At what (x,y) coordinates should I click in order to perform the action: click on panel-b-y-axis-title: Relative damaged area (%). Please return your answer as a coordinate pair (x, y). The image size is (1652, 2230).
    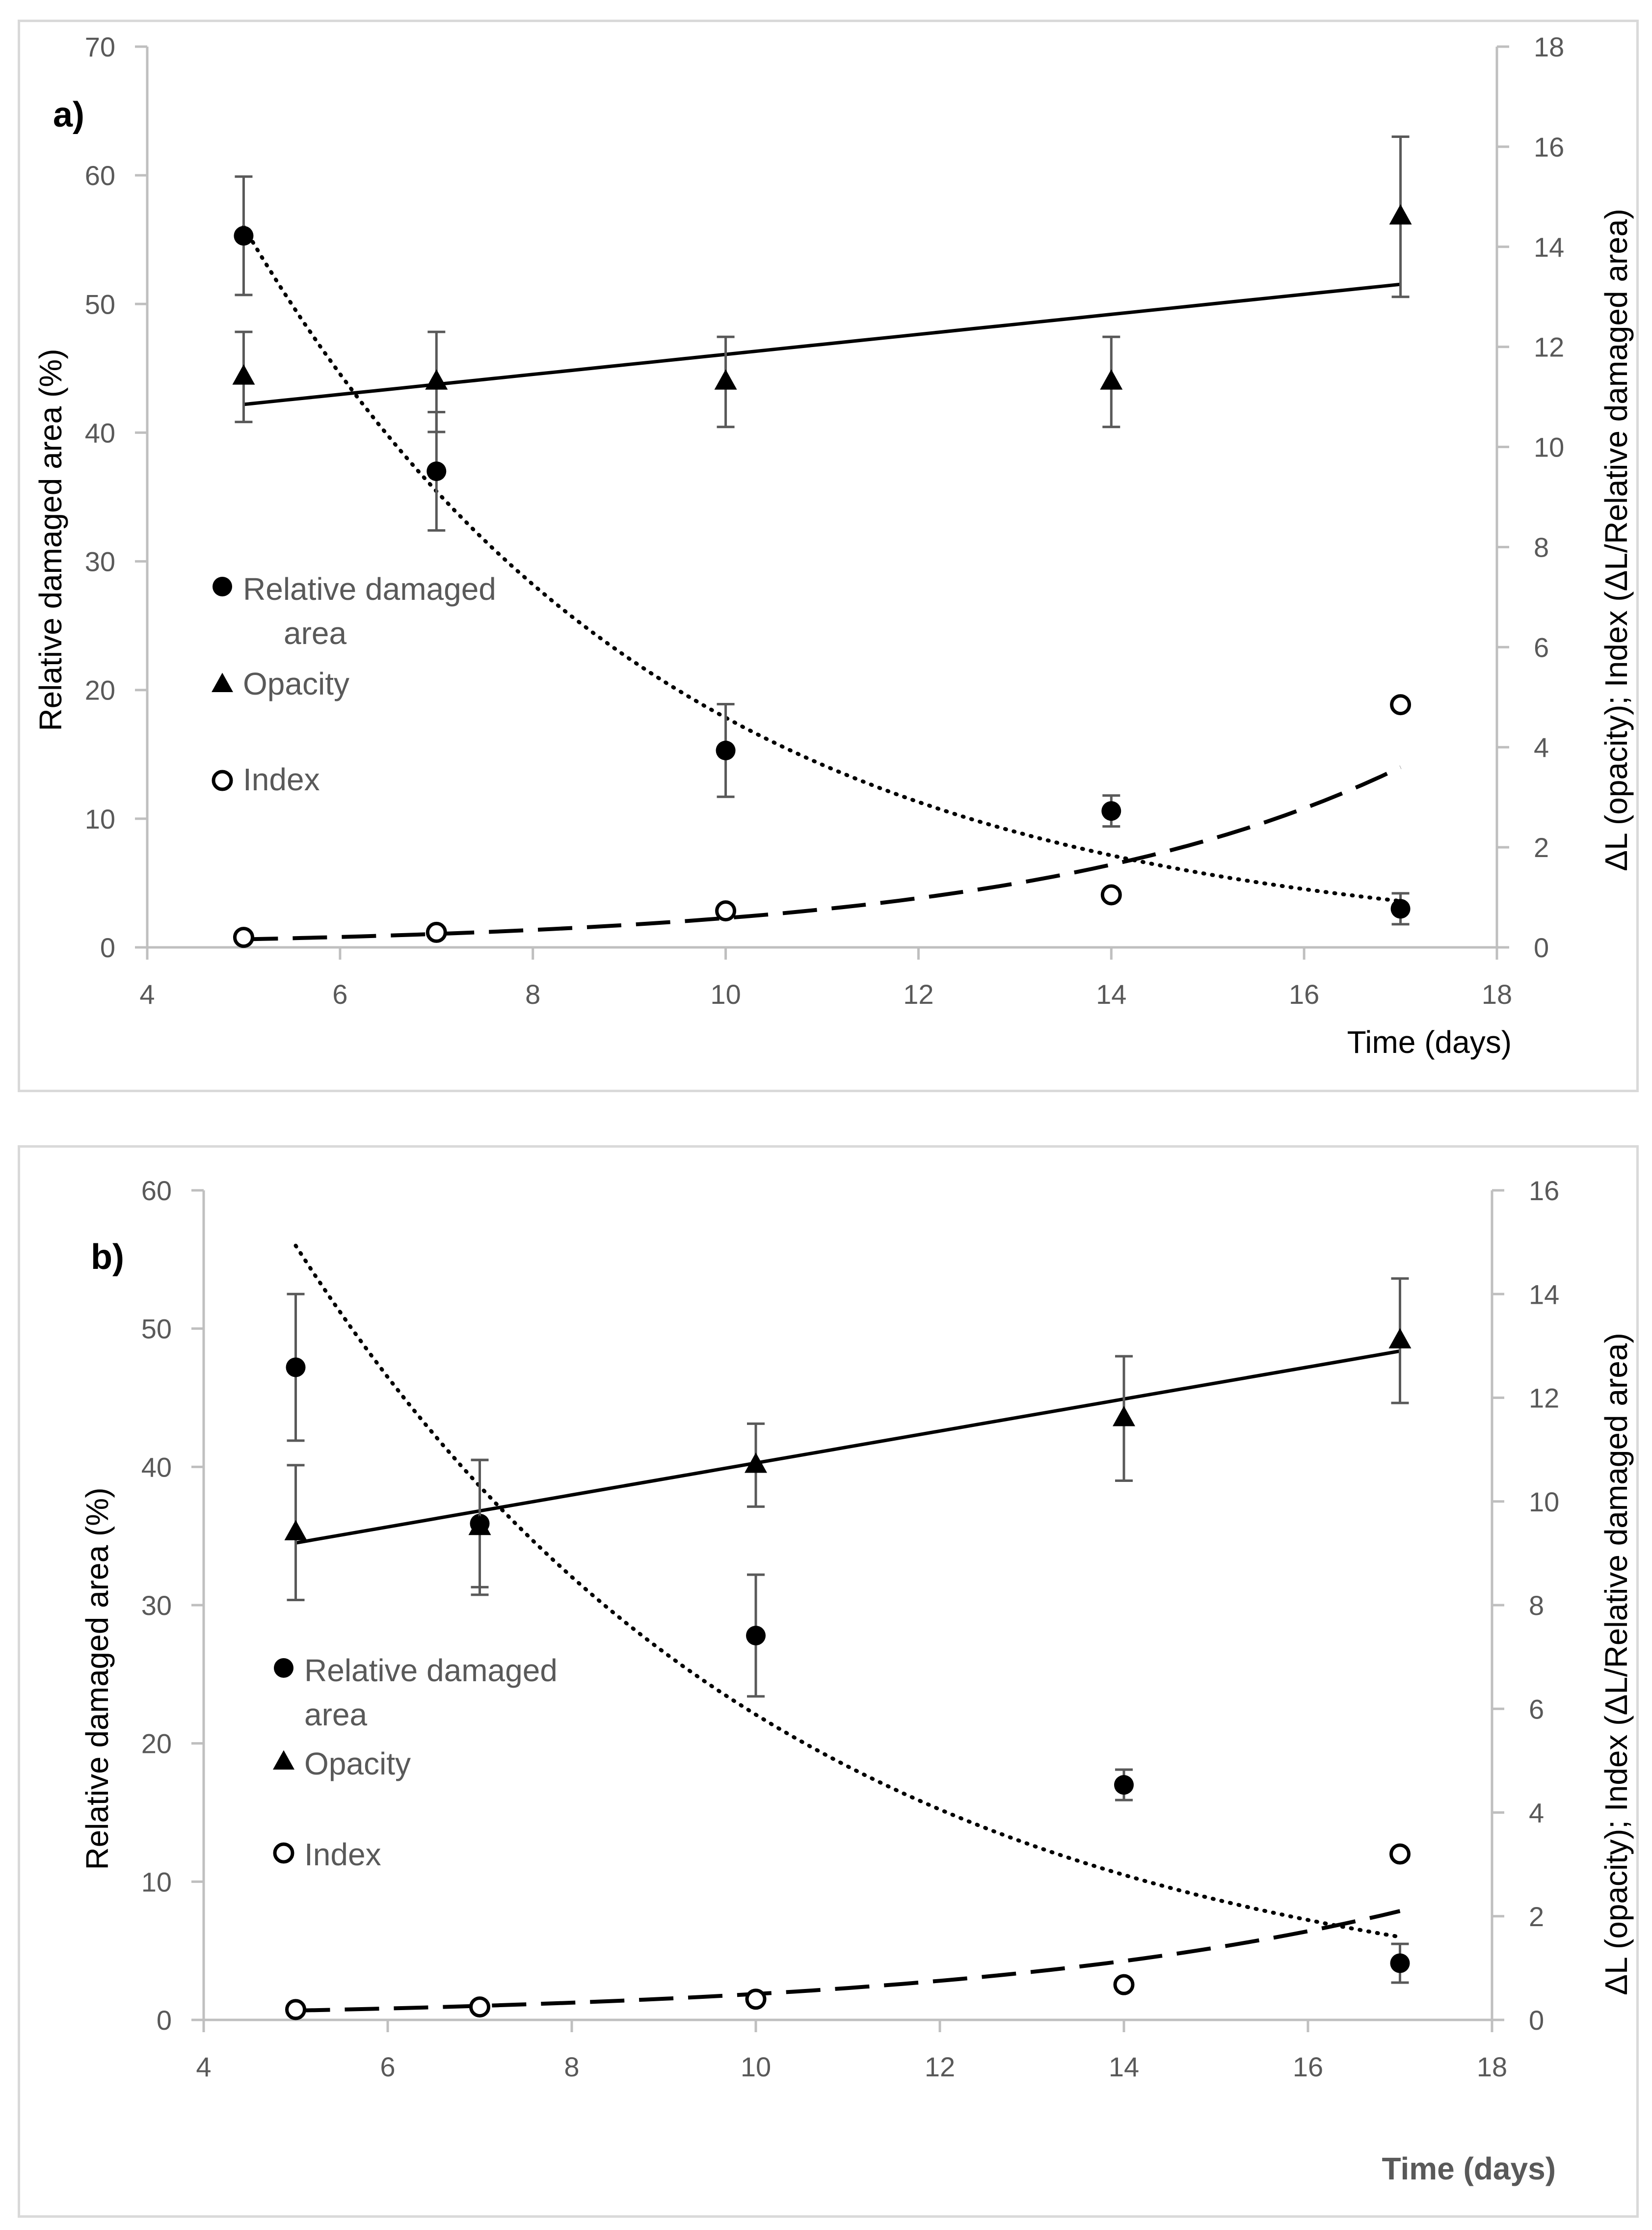
    Looking at the image, I should click on (97, 1678).